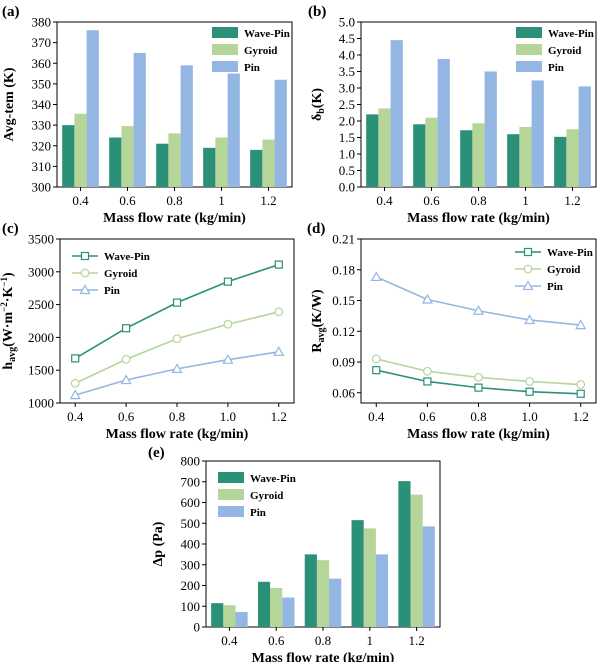  I want to click on y-tick-label: 1000, so click(41, 403).